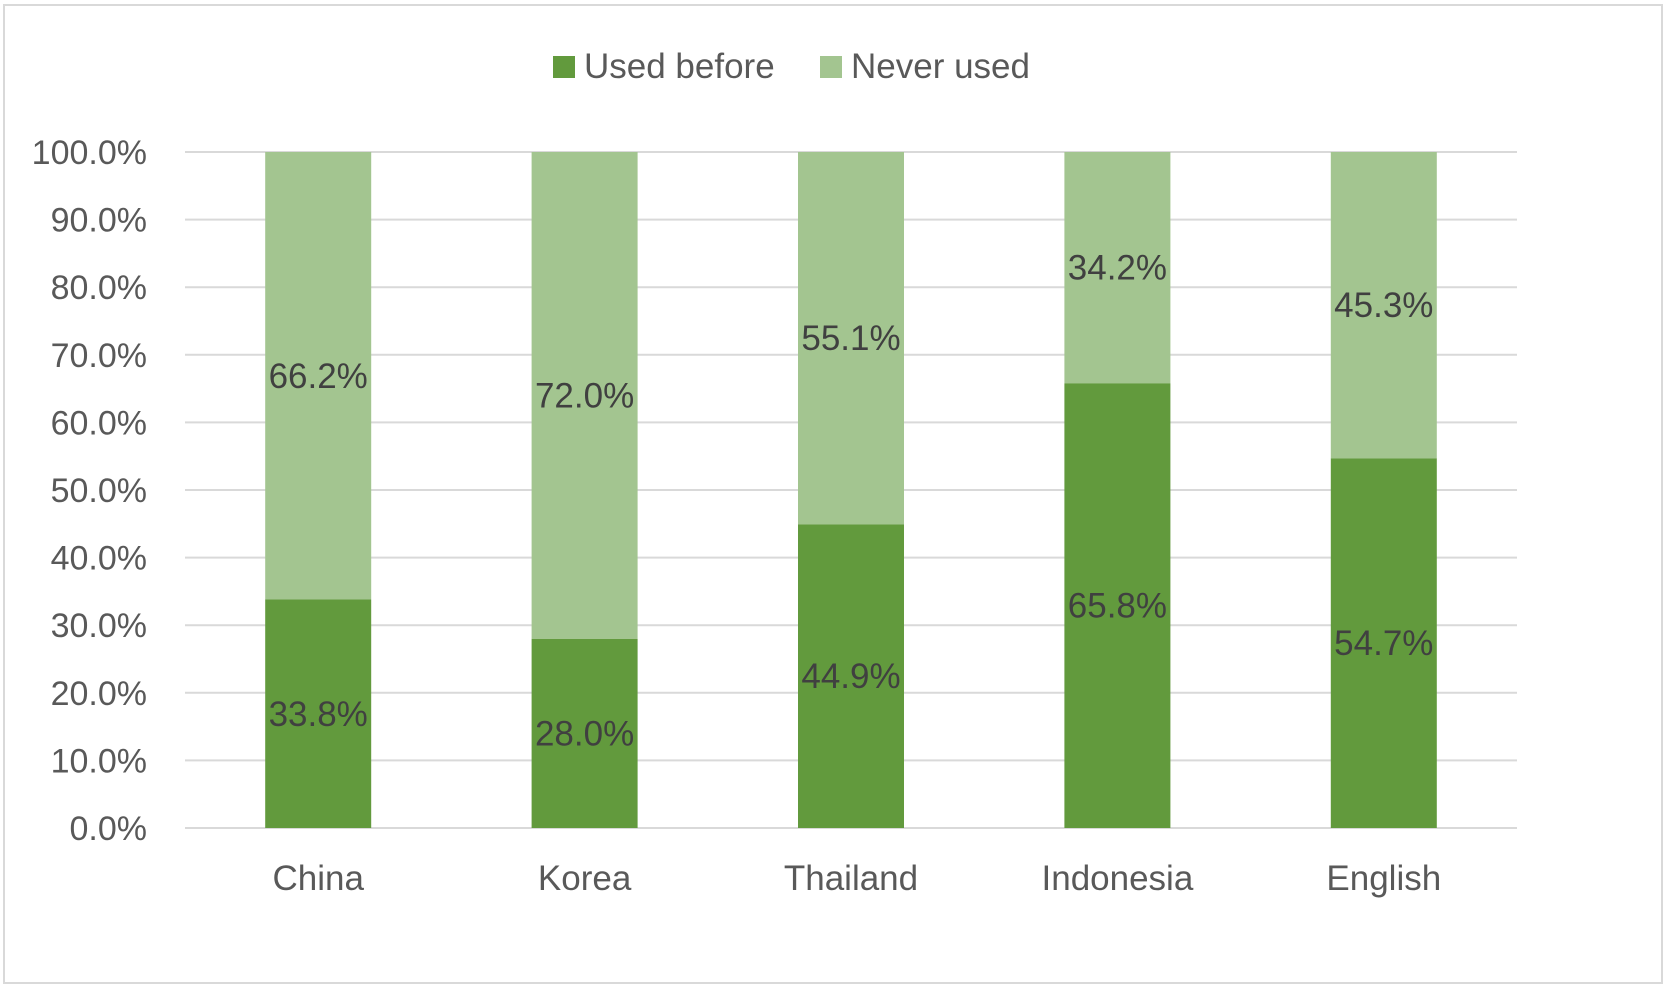 The height and width of the screenshot is (990, 1668). What do you see at coordinates (99, 626) in the screenshot?
I see `y-tick-label: 30.0%` at bounding box center [99, 626].